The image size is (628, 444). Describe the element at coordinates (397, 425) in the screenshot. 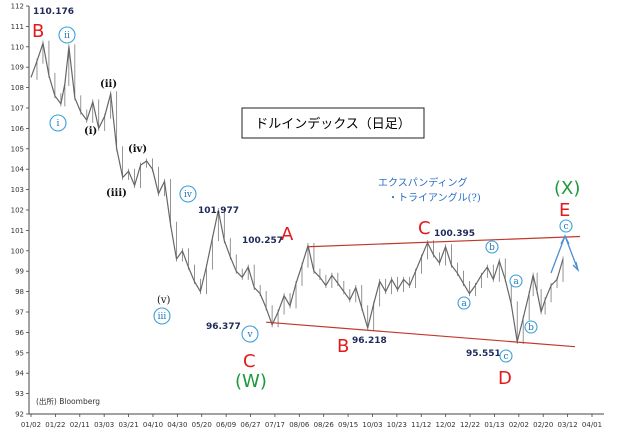

I see `x-tick-label: 10/23` at that location.